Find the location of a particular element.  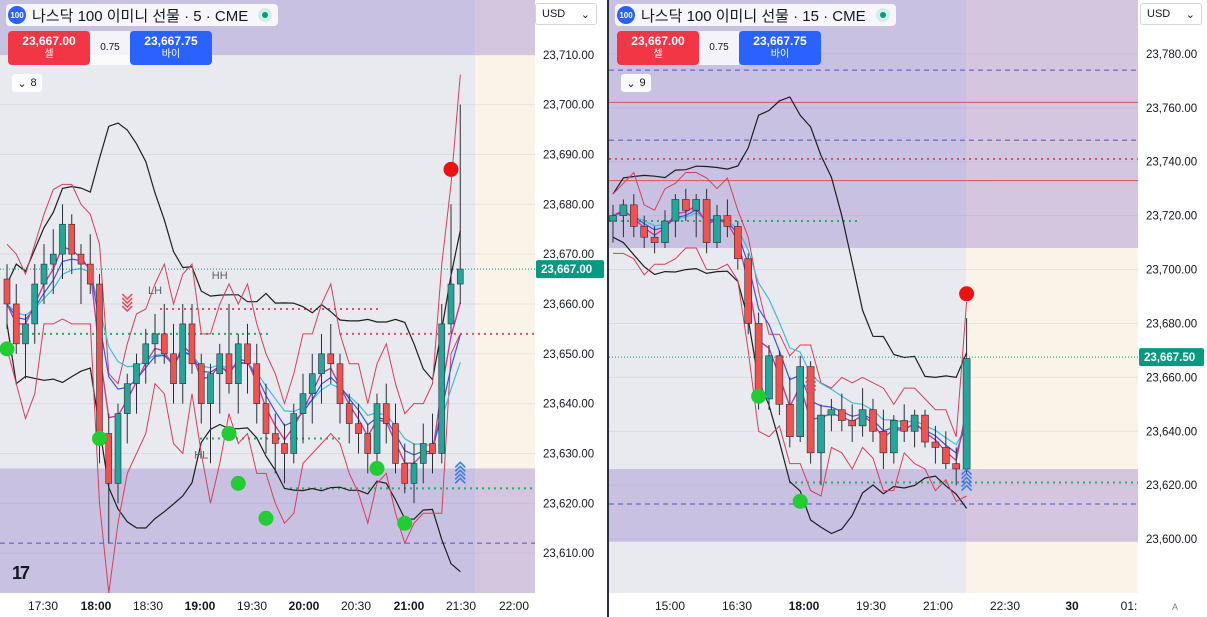

pane-divider is located at coordinates (608, 308).